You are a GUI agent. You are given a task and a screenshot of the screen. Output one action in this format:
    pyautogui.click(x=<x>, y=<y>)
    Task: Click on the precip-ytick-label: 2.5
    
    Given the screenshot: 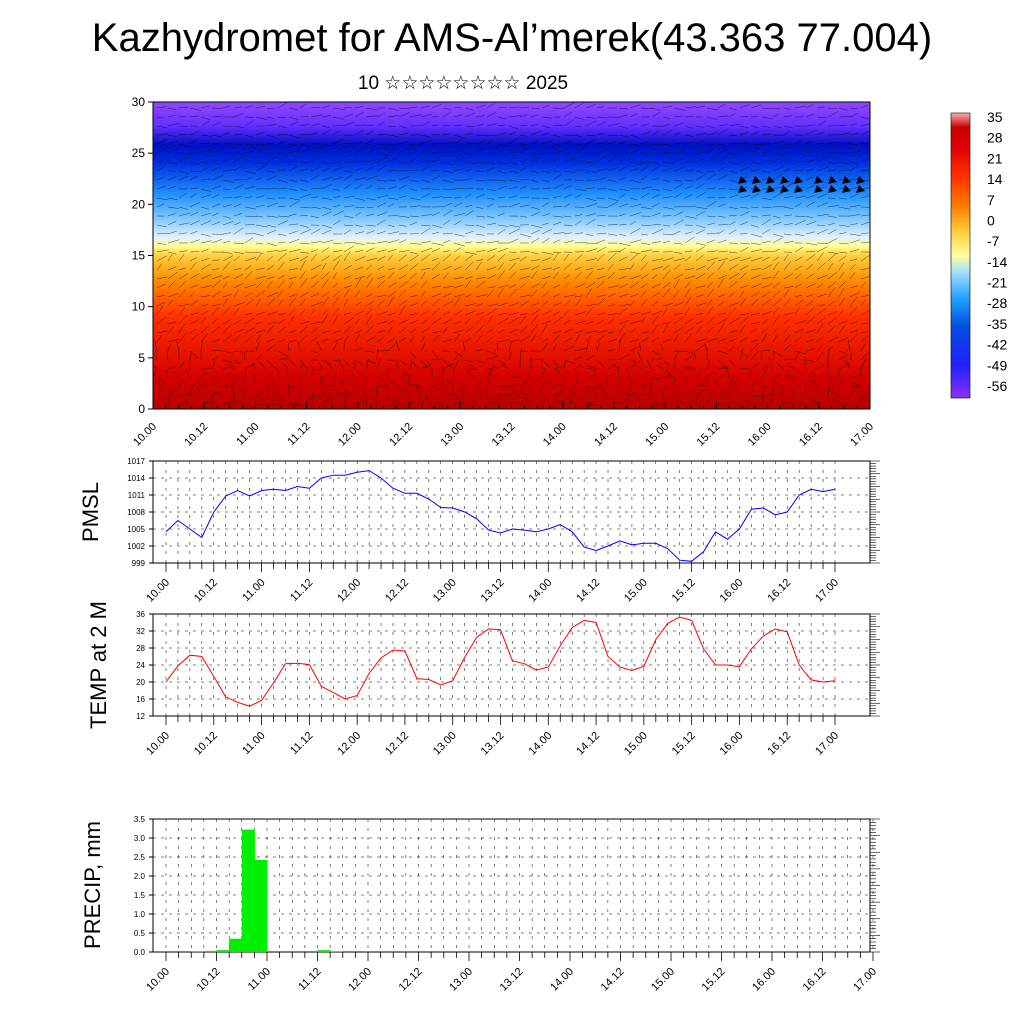 What is the action you would take?
    pyautogui.click(x=140, y=857)
    